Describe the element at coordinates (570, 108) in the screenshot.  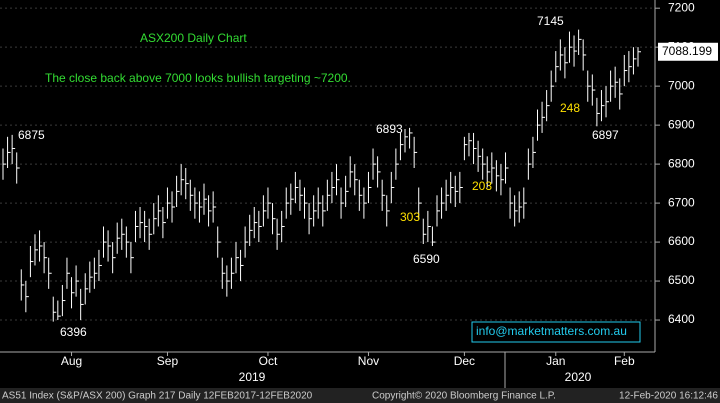
I see `annotation: 248` at that location.